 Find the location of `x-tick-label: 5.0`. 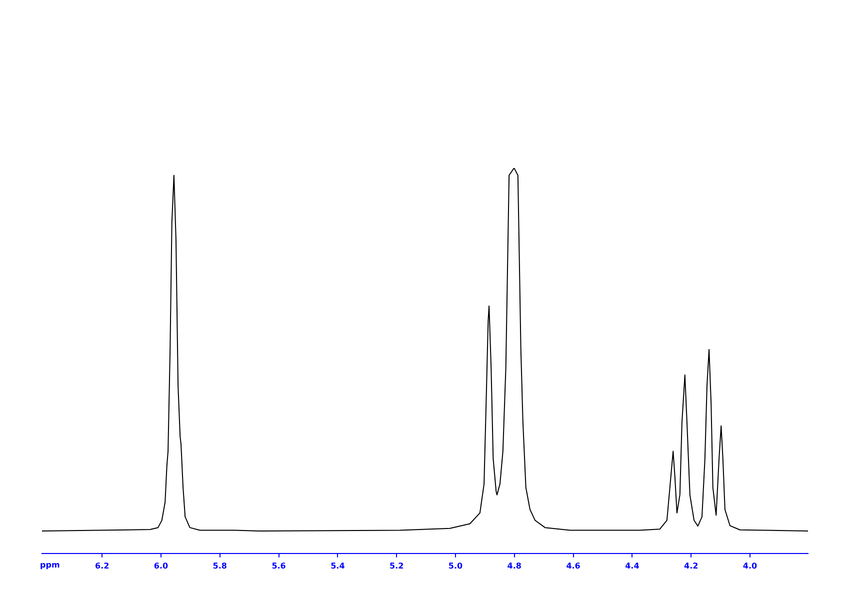

x-tick-label: 5.0 is located at coordinates (455, 565).